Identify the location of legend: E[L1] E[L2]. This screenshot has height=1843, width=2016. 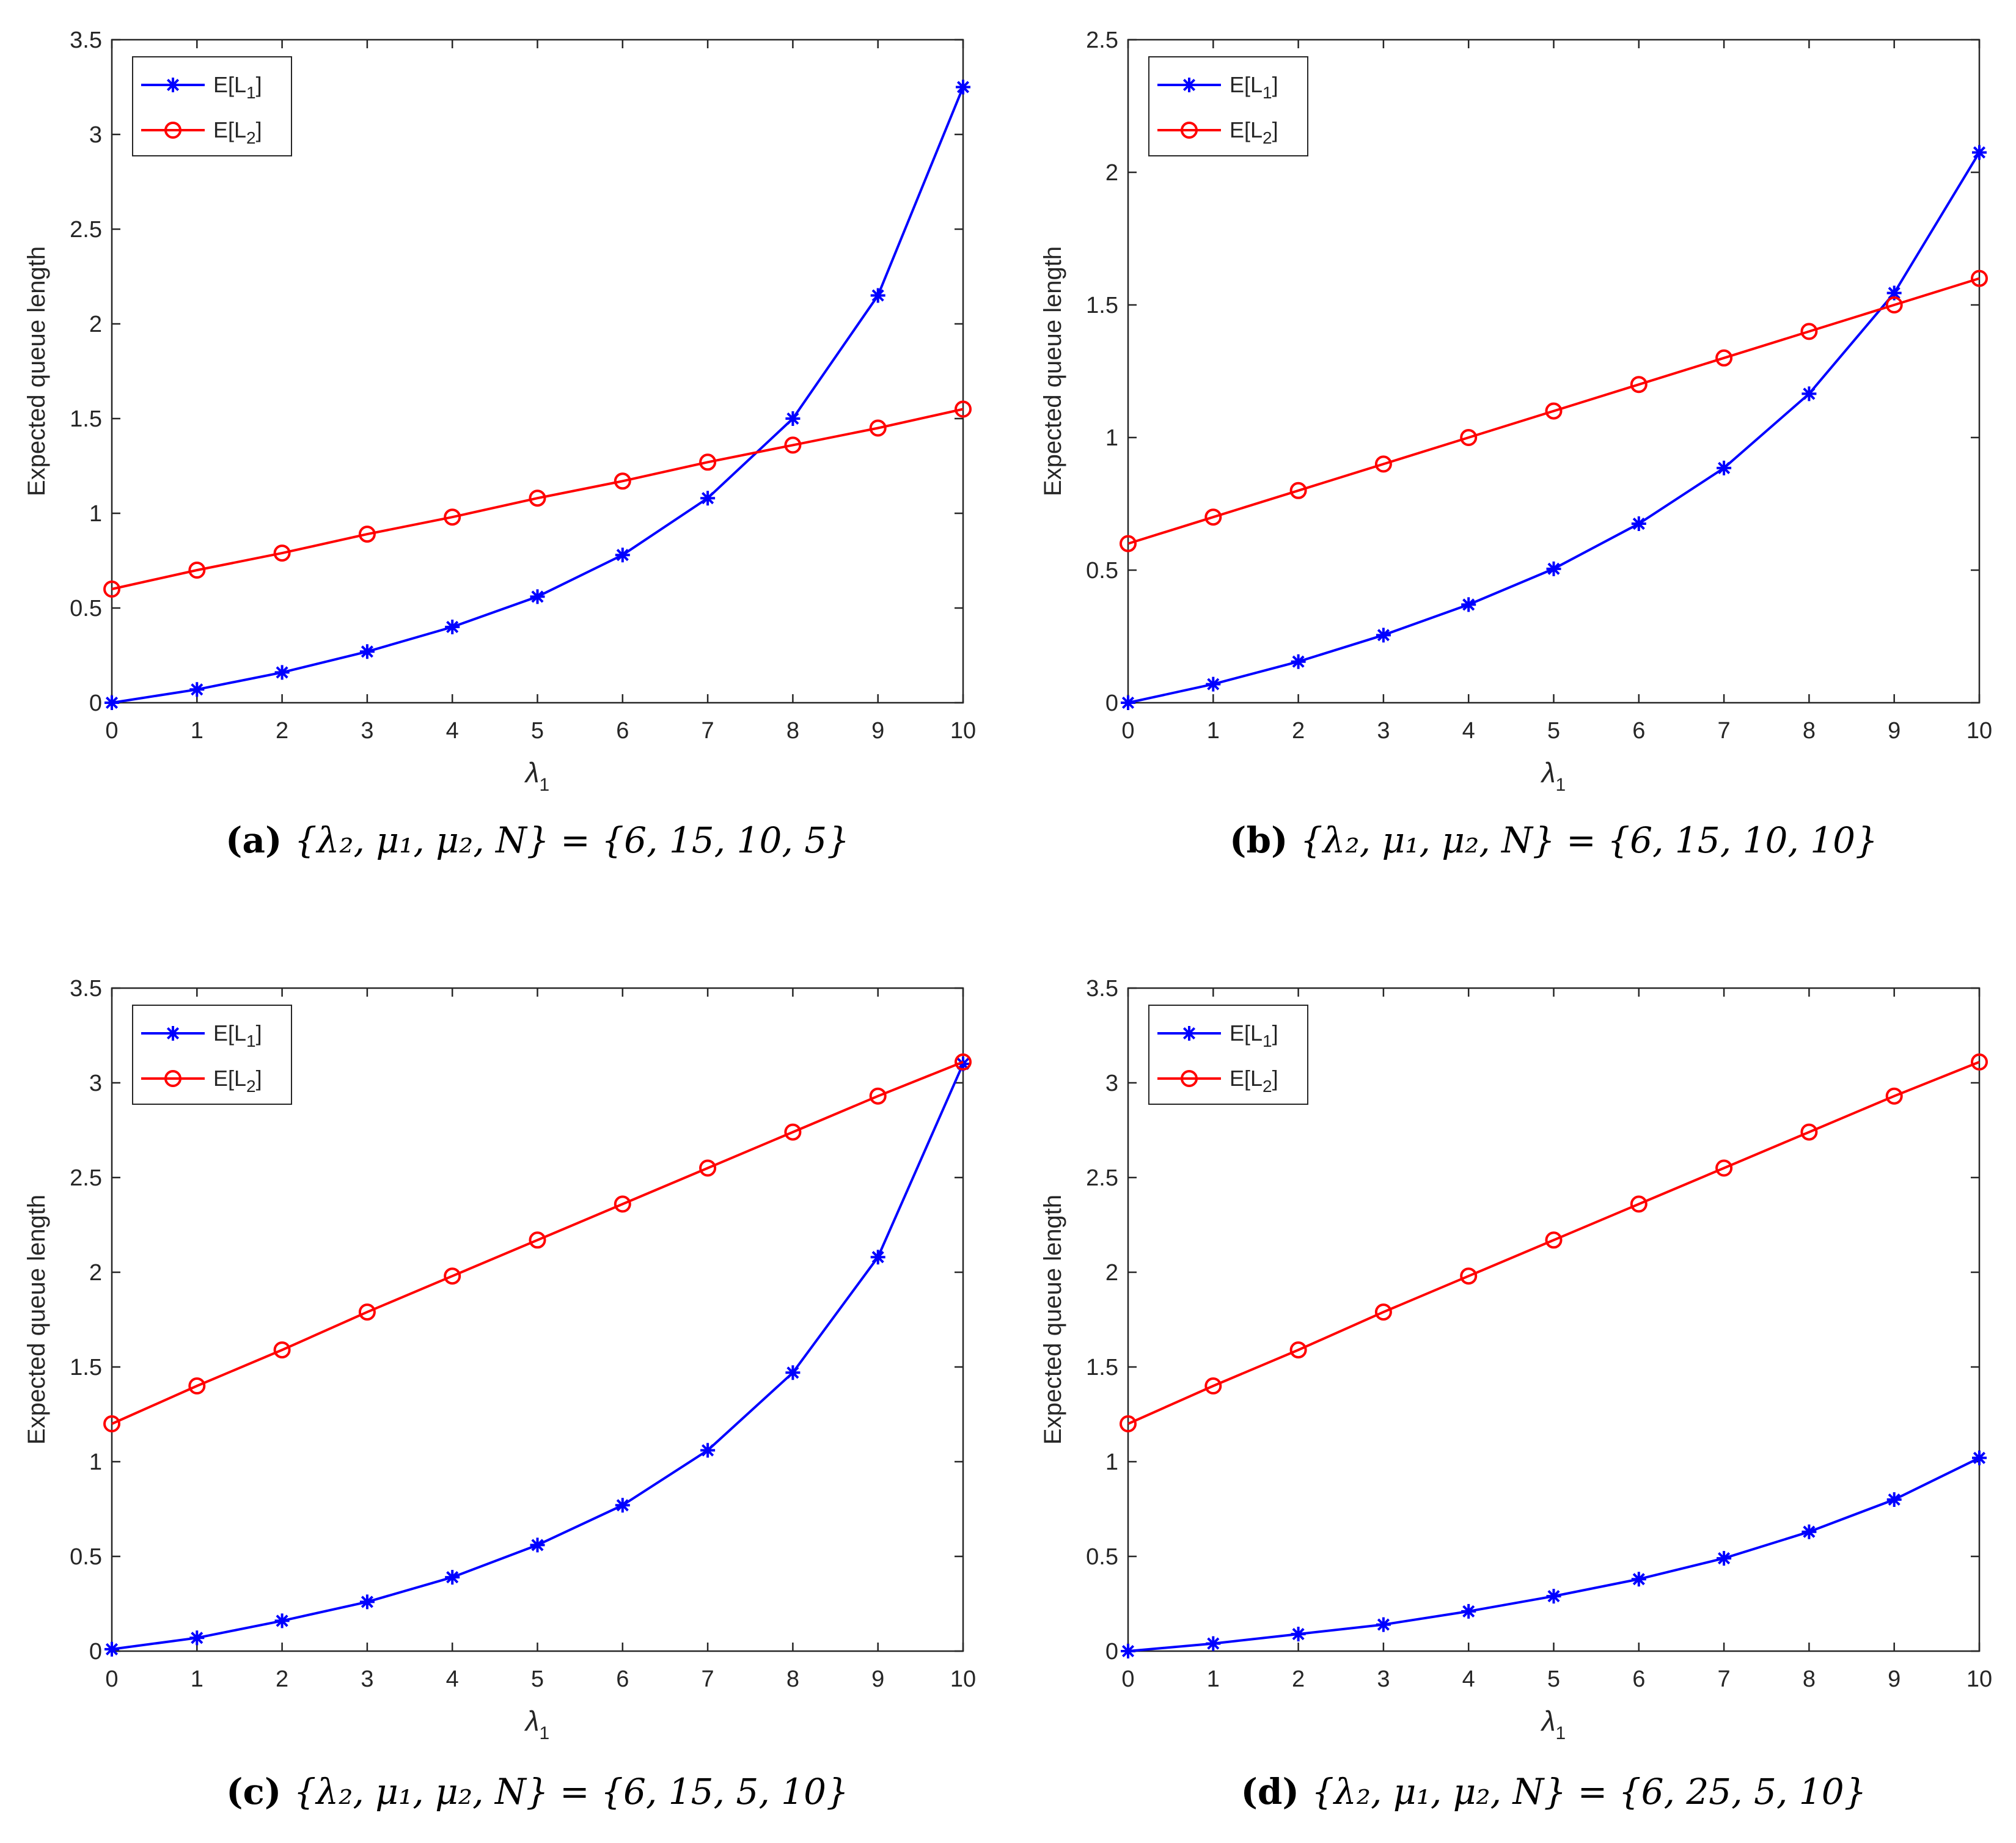
(1228, 106).